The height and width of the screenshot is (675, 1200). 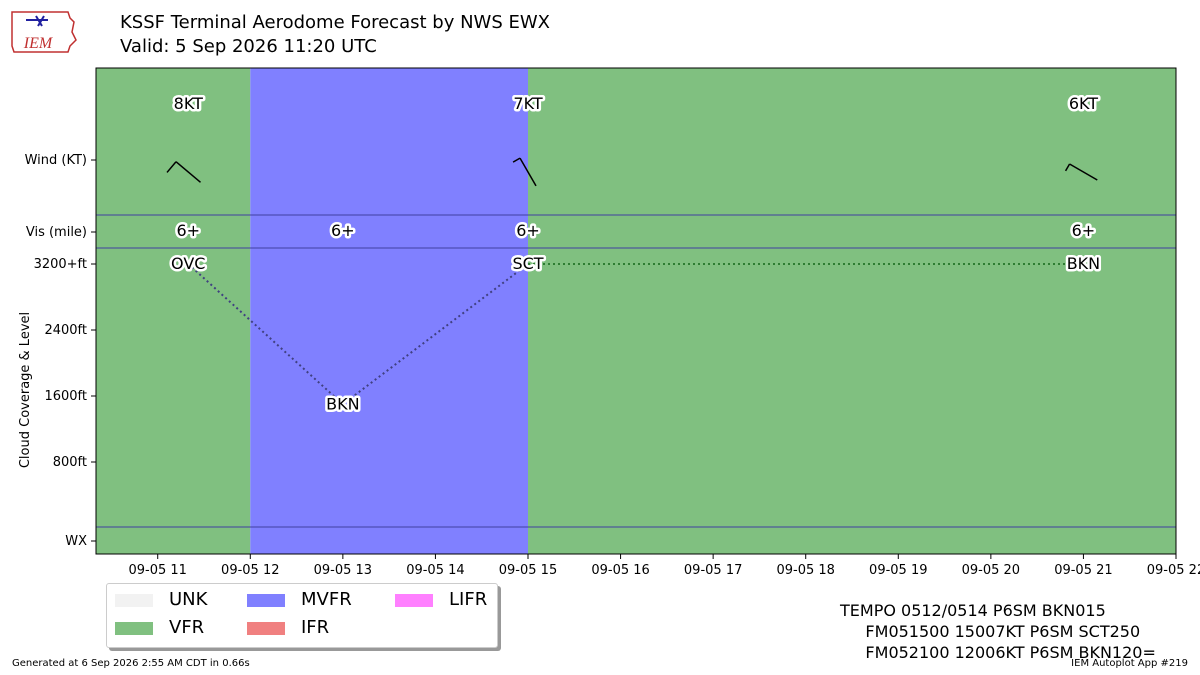 What do you see at coordinates (435, 570) in the screenshot?
I see `x-tick-label-3: 09-05 14` at bounding box center [435, 570].